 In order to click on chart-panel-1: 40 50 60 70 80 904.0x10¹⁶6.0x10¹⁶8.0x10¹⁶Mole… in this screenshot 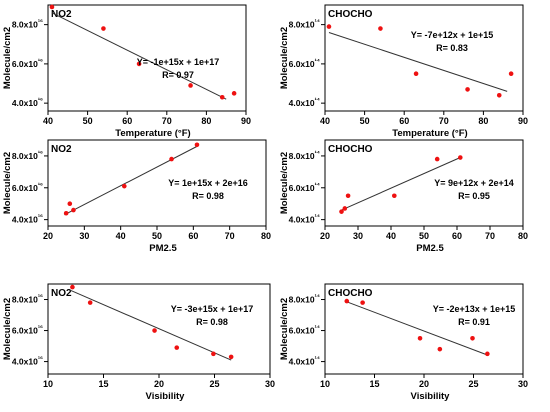, I will do `click(126, 71)`.